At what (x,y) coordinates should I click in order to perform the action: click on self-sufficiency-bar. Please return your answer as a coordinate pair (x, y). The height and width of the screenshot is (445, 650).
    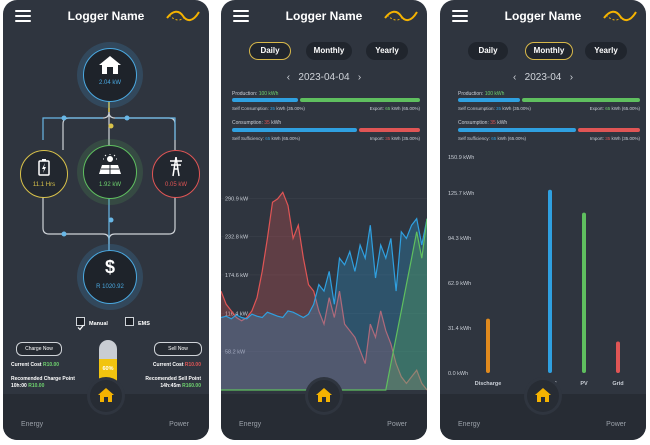
    Looking at the image, I should click on (517, 130).